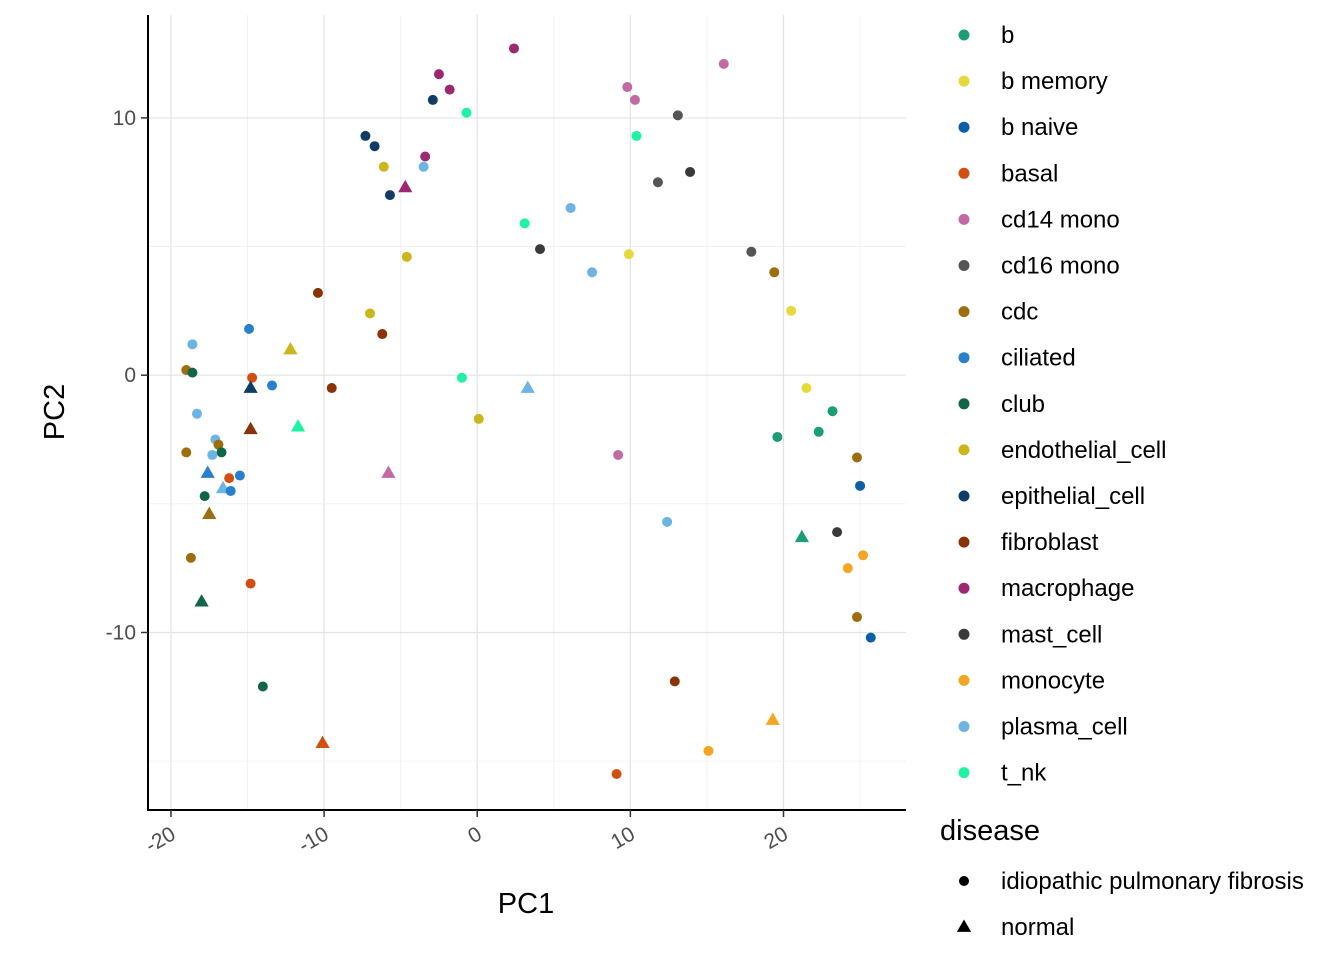 The height and width of the screenshot is (965, 1344). I want to click on legend-label: b memory, so click(1054, 81).